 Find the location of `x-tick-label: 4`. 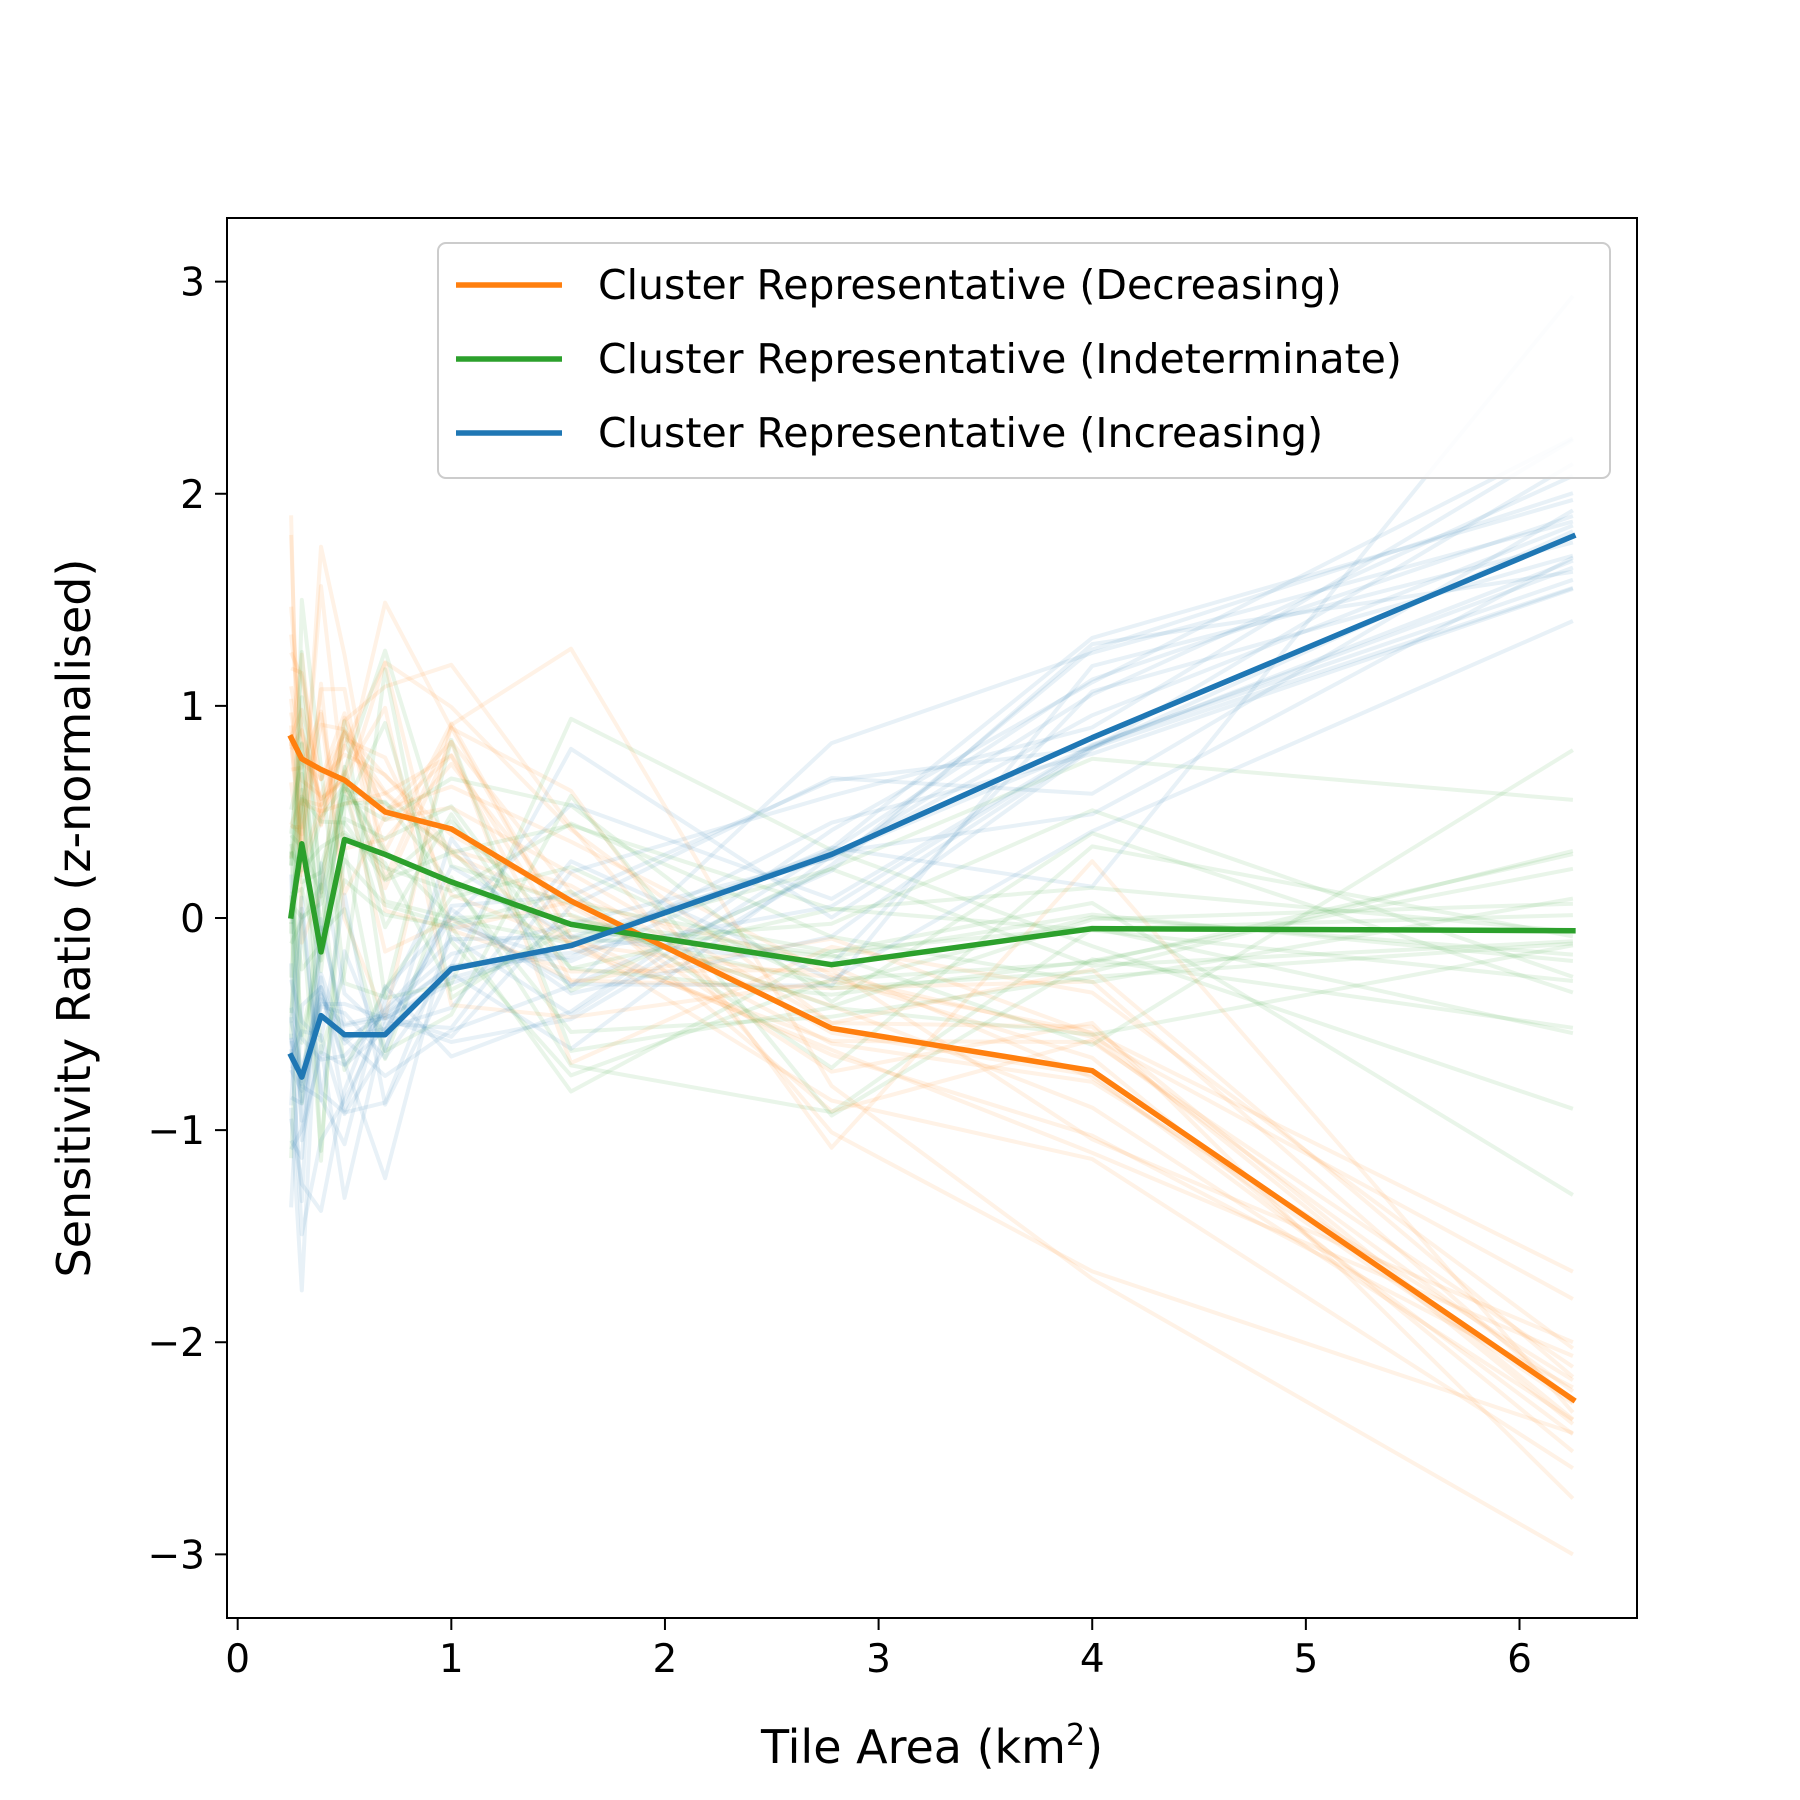

x-tick-label: 4 is located at coordinates (1092, 1659).